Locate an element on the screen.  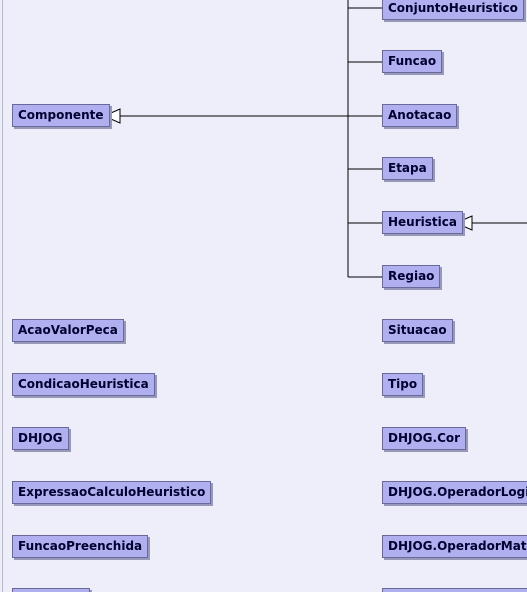
generalization-arrow-heuristica is located at coordinates (463, 223).